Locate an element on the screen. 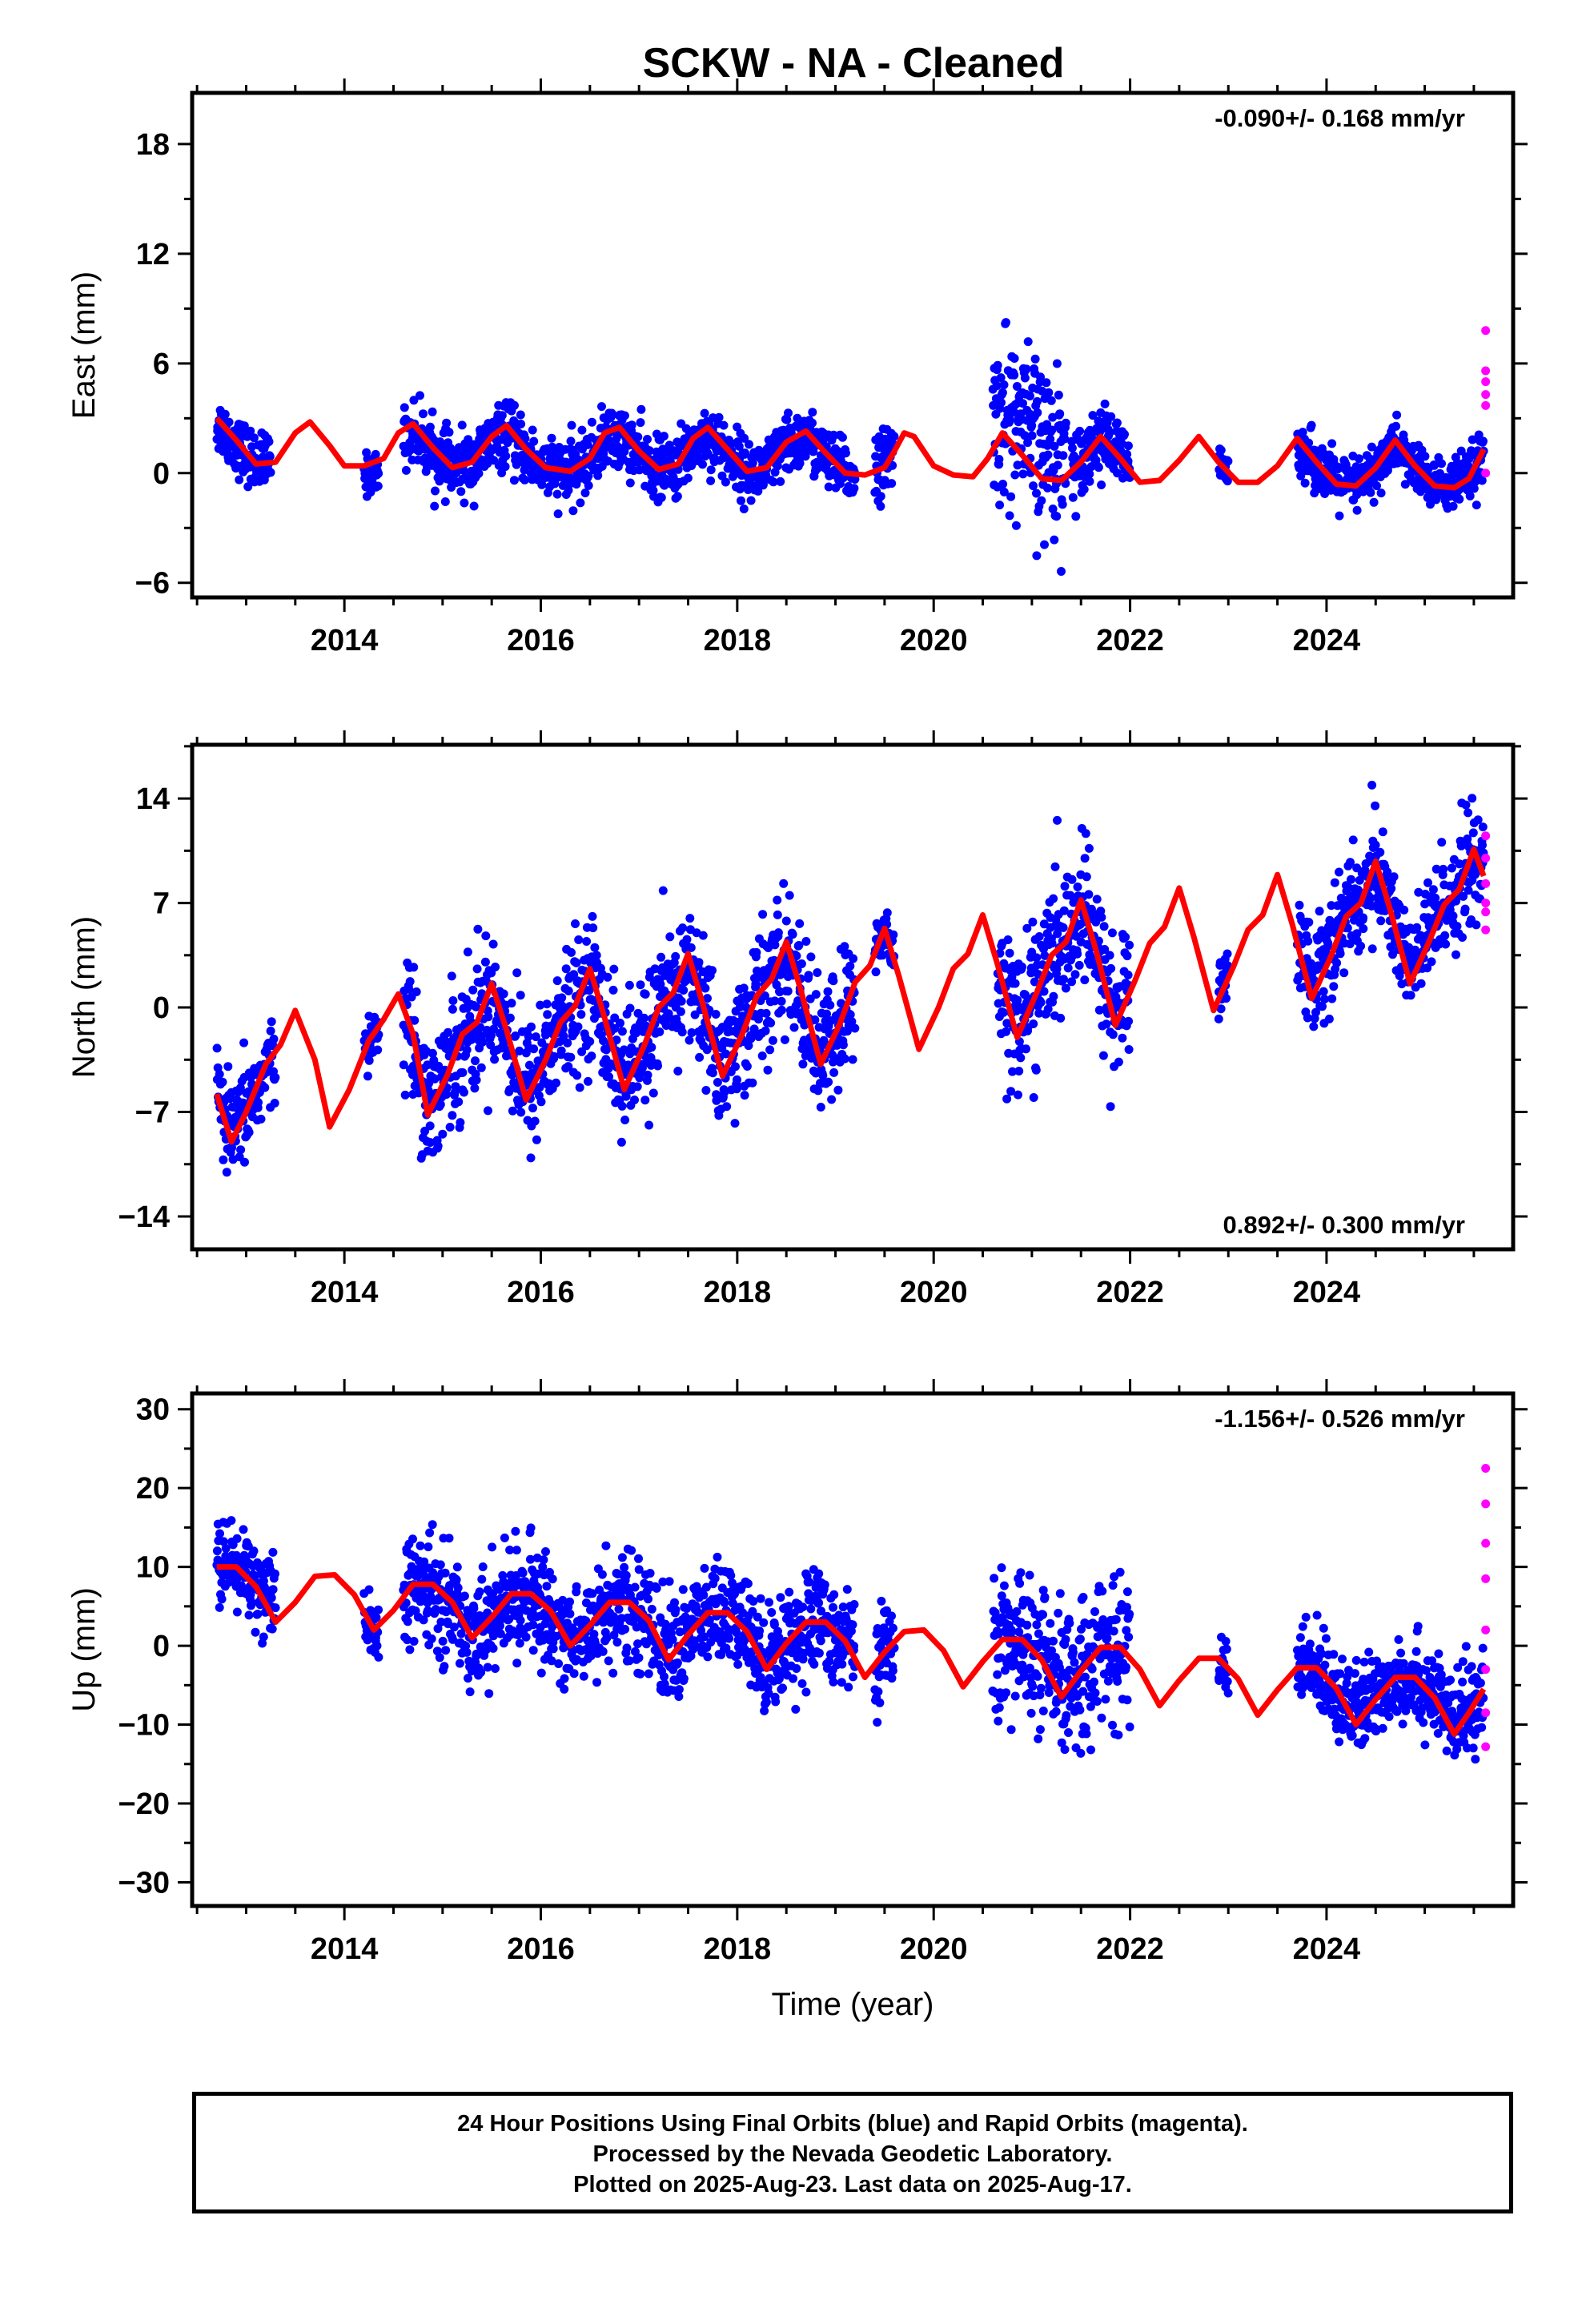 Image resolution: width=1582 pixels, height=2324 pixels. y-tick-label: 6 is located at coordinates (161, 364).